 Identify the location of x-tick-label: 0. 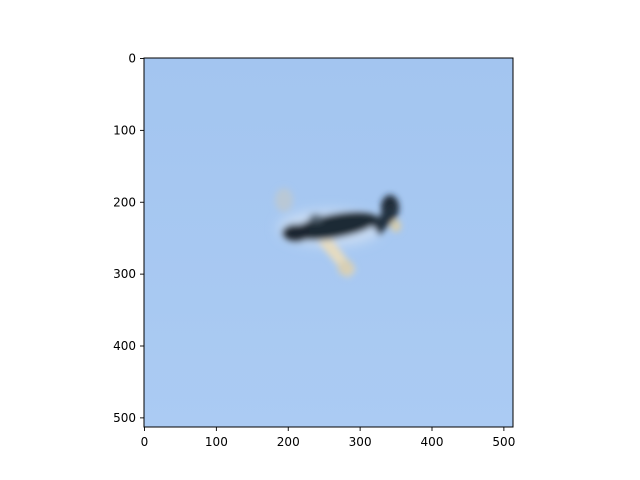
(145, 442).